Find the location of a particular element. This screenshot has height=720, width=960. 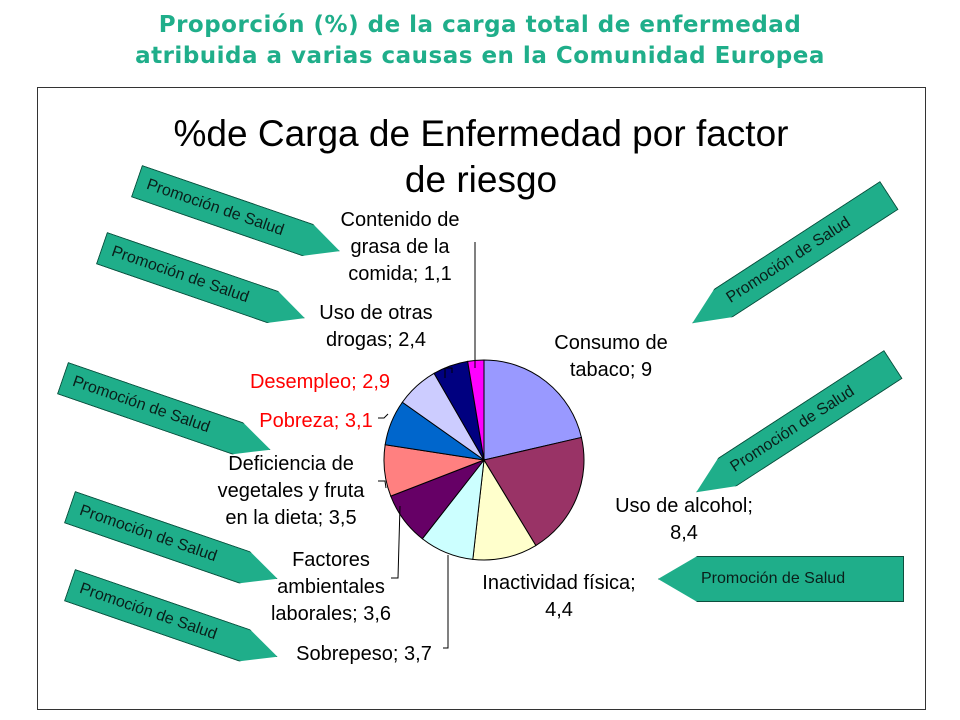

slice-label-2-line-2: 8,4 is located at coordinates (684, 533).